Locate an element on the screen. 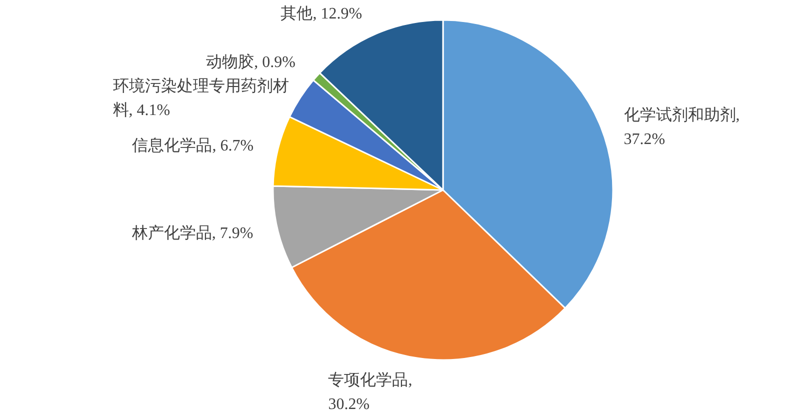  slice-label: 动物胶, 0.9% is located at coordinates (251, 61).